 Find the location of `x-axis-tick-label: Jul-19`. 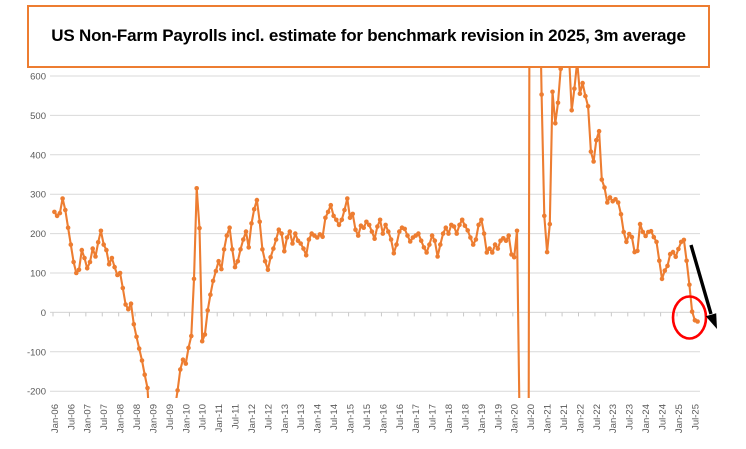

x-axis-tick-label: Jul-19 is located at coordinates (498, 417).